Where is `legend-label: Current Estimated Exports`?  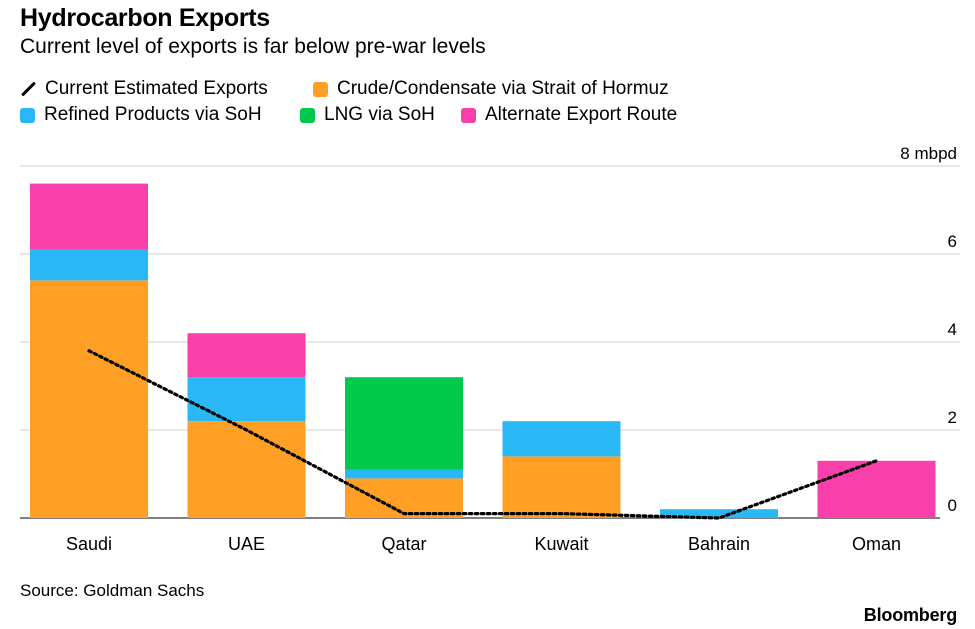
legend-label: Current Estimated Exports is located at coordinates (156, 88).